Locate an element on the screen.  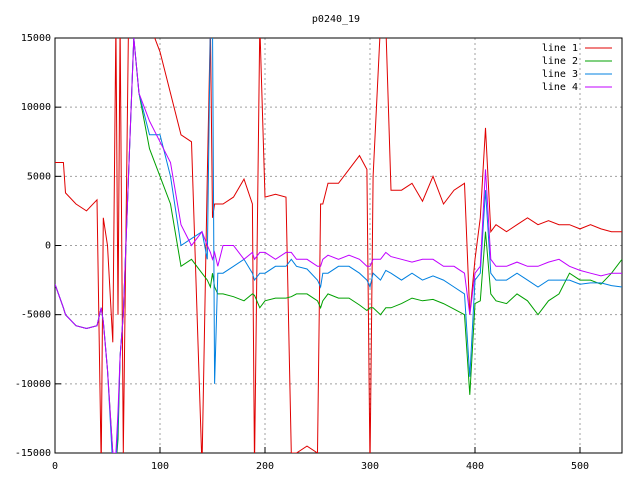
chart-title: p0240_19 is located at coordinates (336, 19).